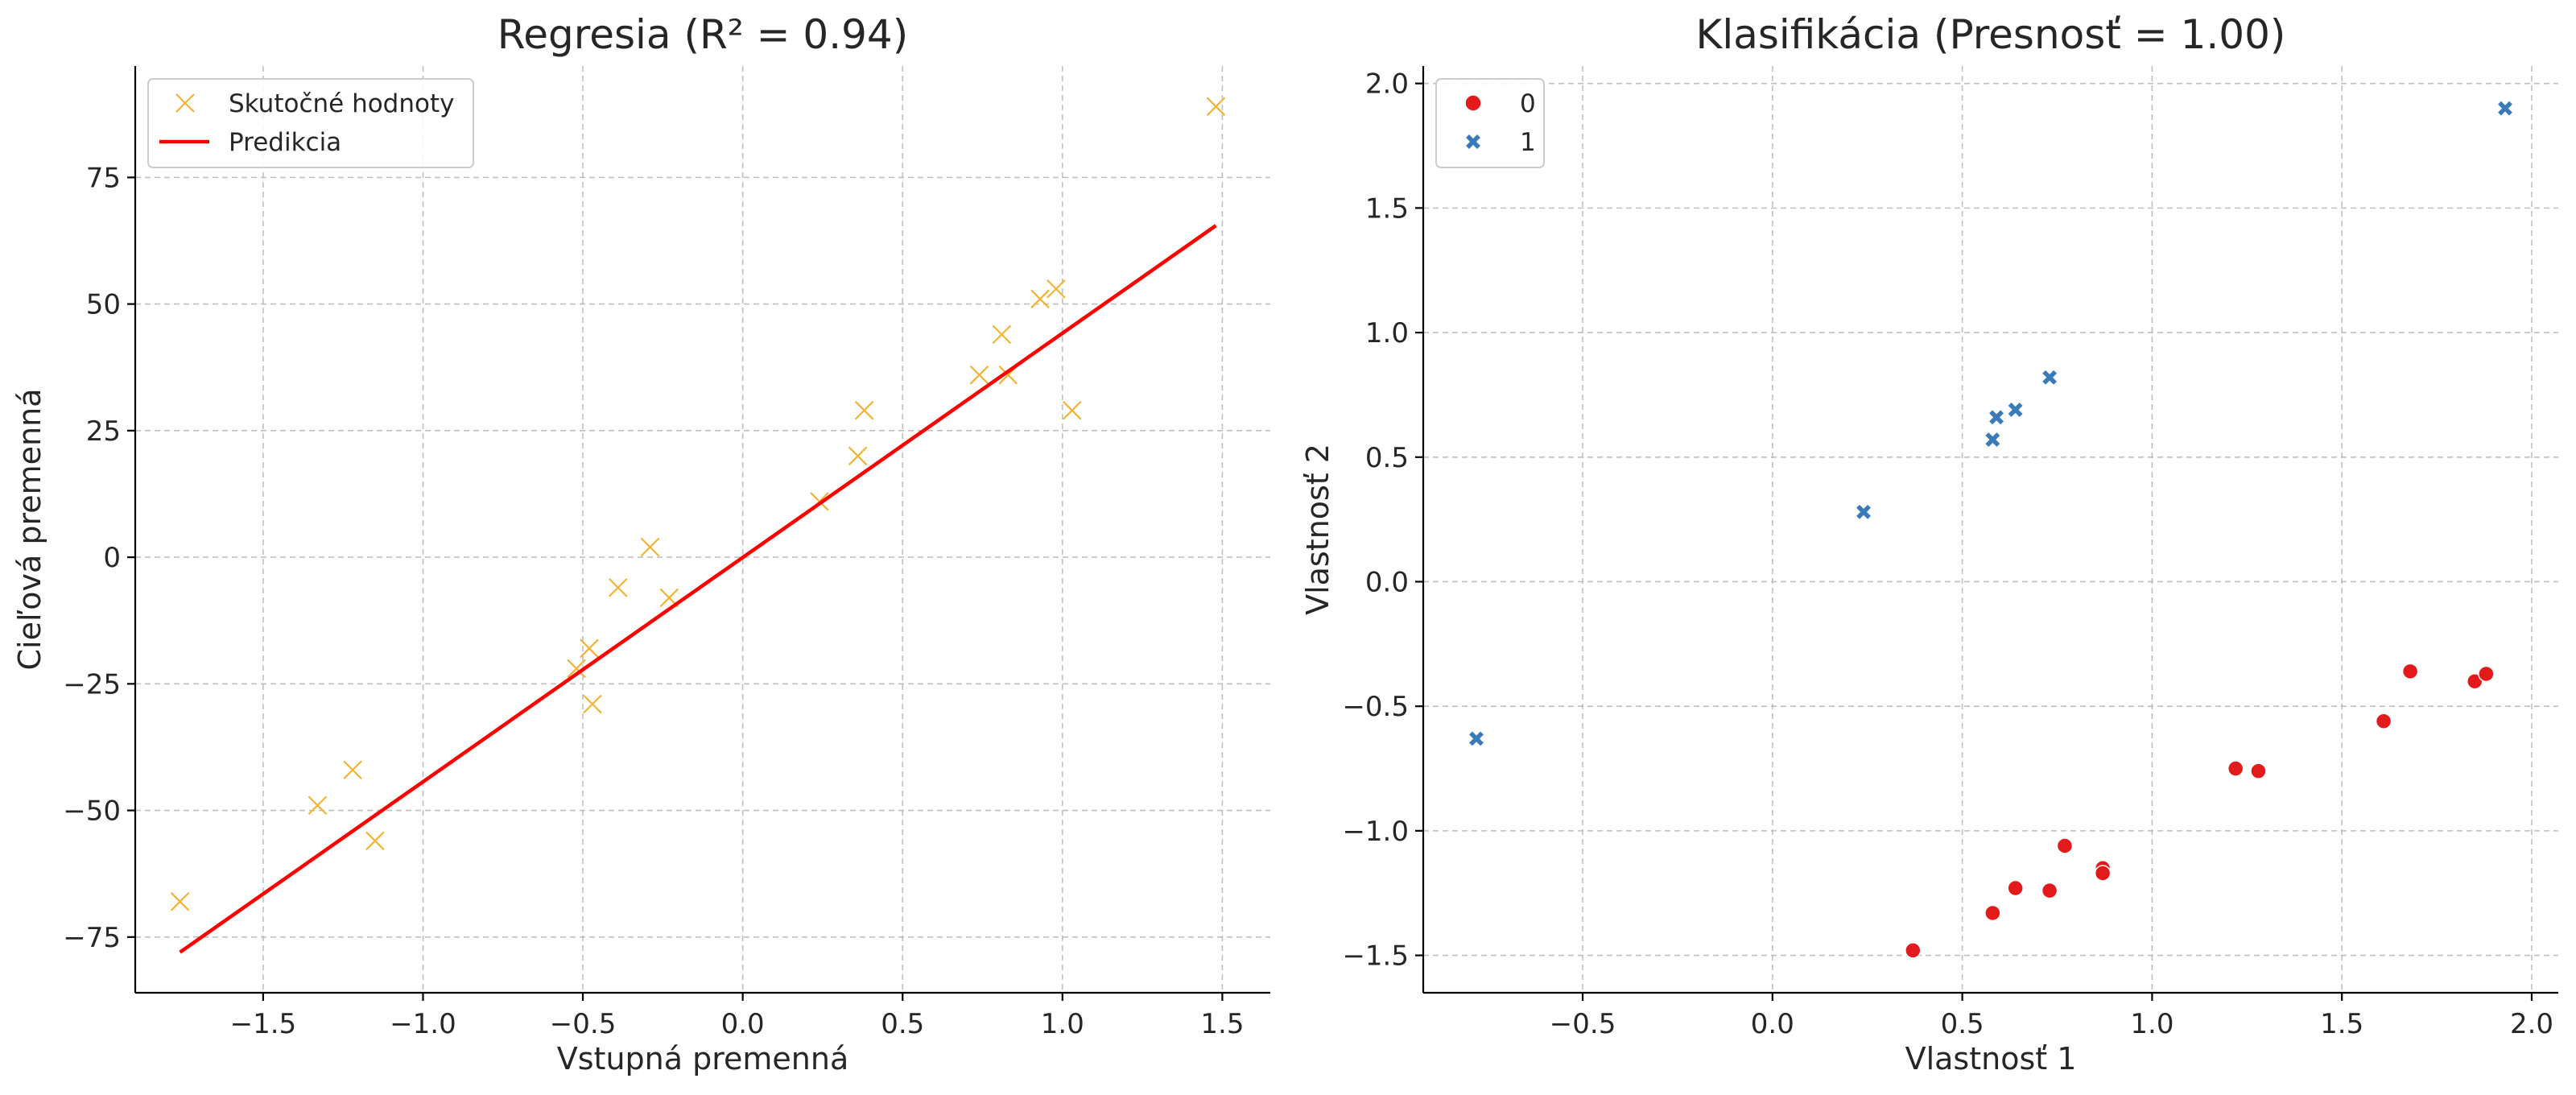 This screenshot has width=2576, height=1095. I want to click on y-tick-label: 0.0, so click(1387, 582).